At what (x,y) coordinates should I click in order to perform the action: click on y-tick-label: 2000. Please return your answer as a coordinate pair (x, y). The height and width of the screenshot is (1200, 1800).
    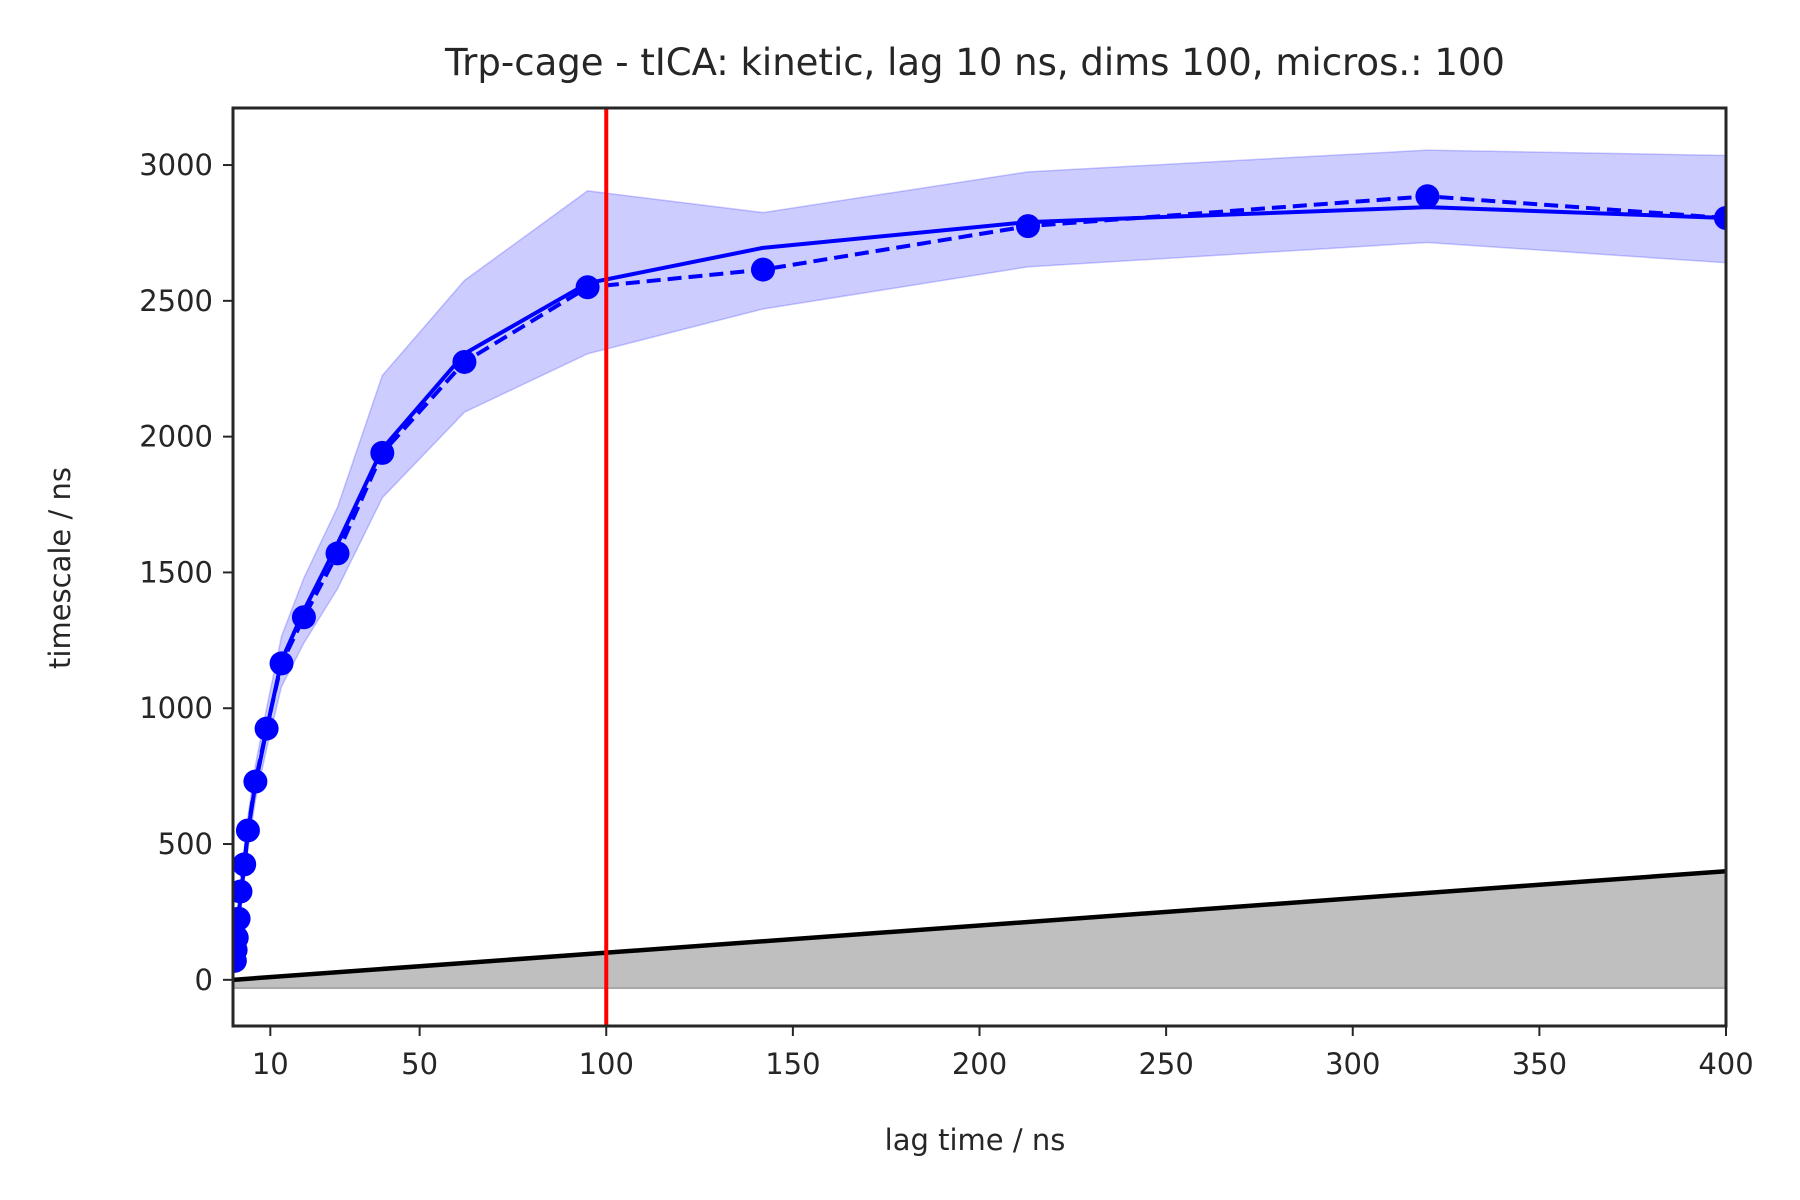
    Looking at the image, I should click on (176, 437).